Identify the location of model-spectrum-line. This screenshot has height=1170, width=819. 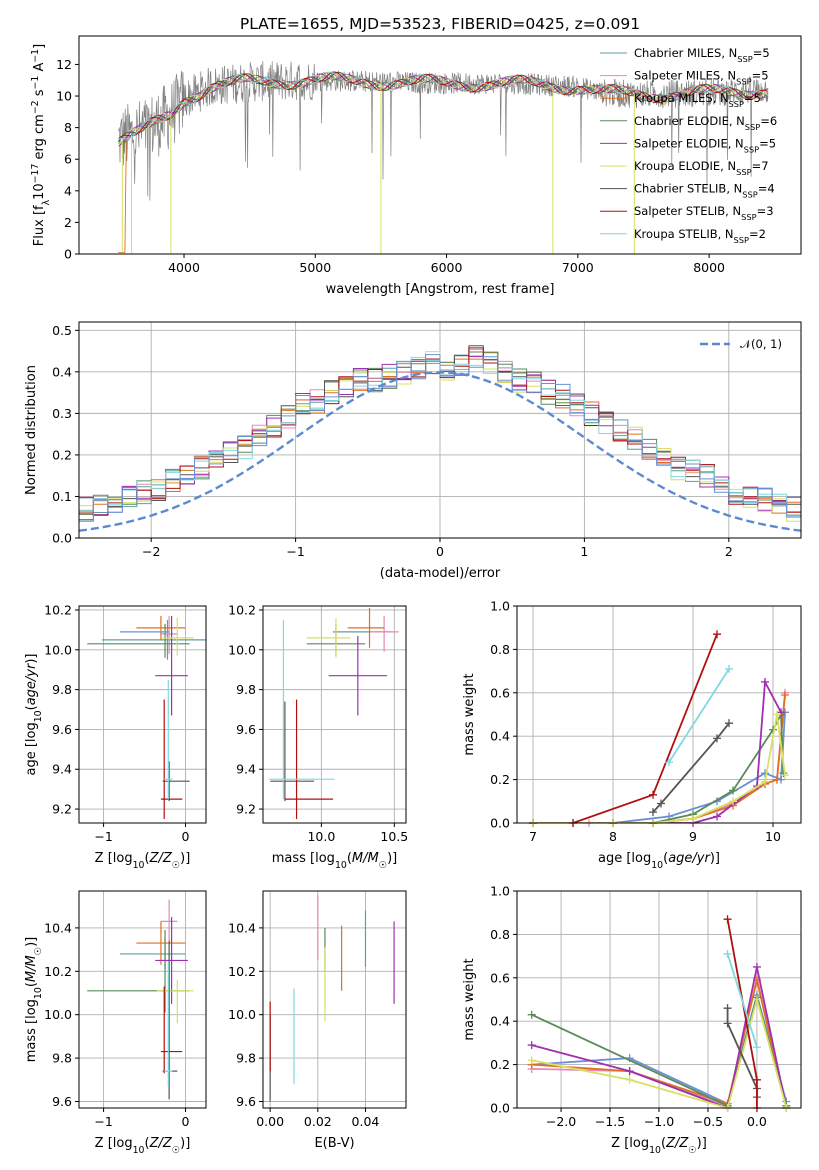
(443, 105).